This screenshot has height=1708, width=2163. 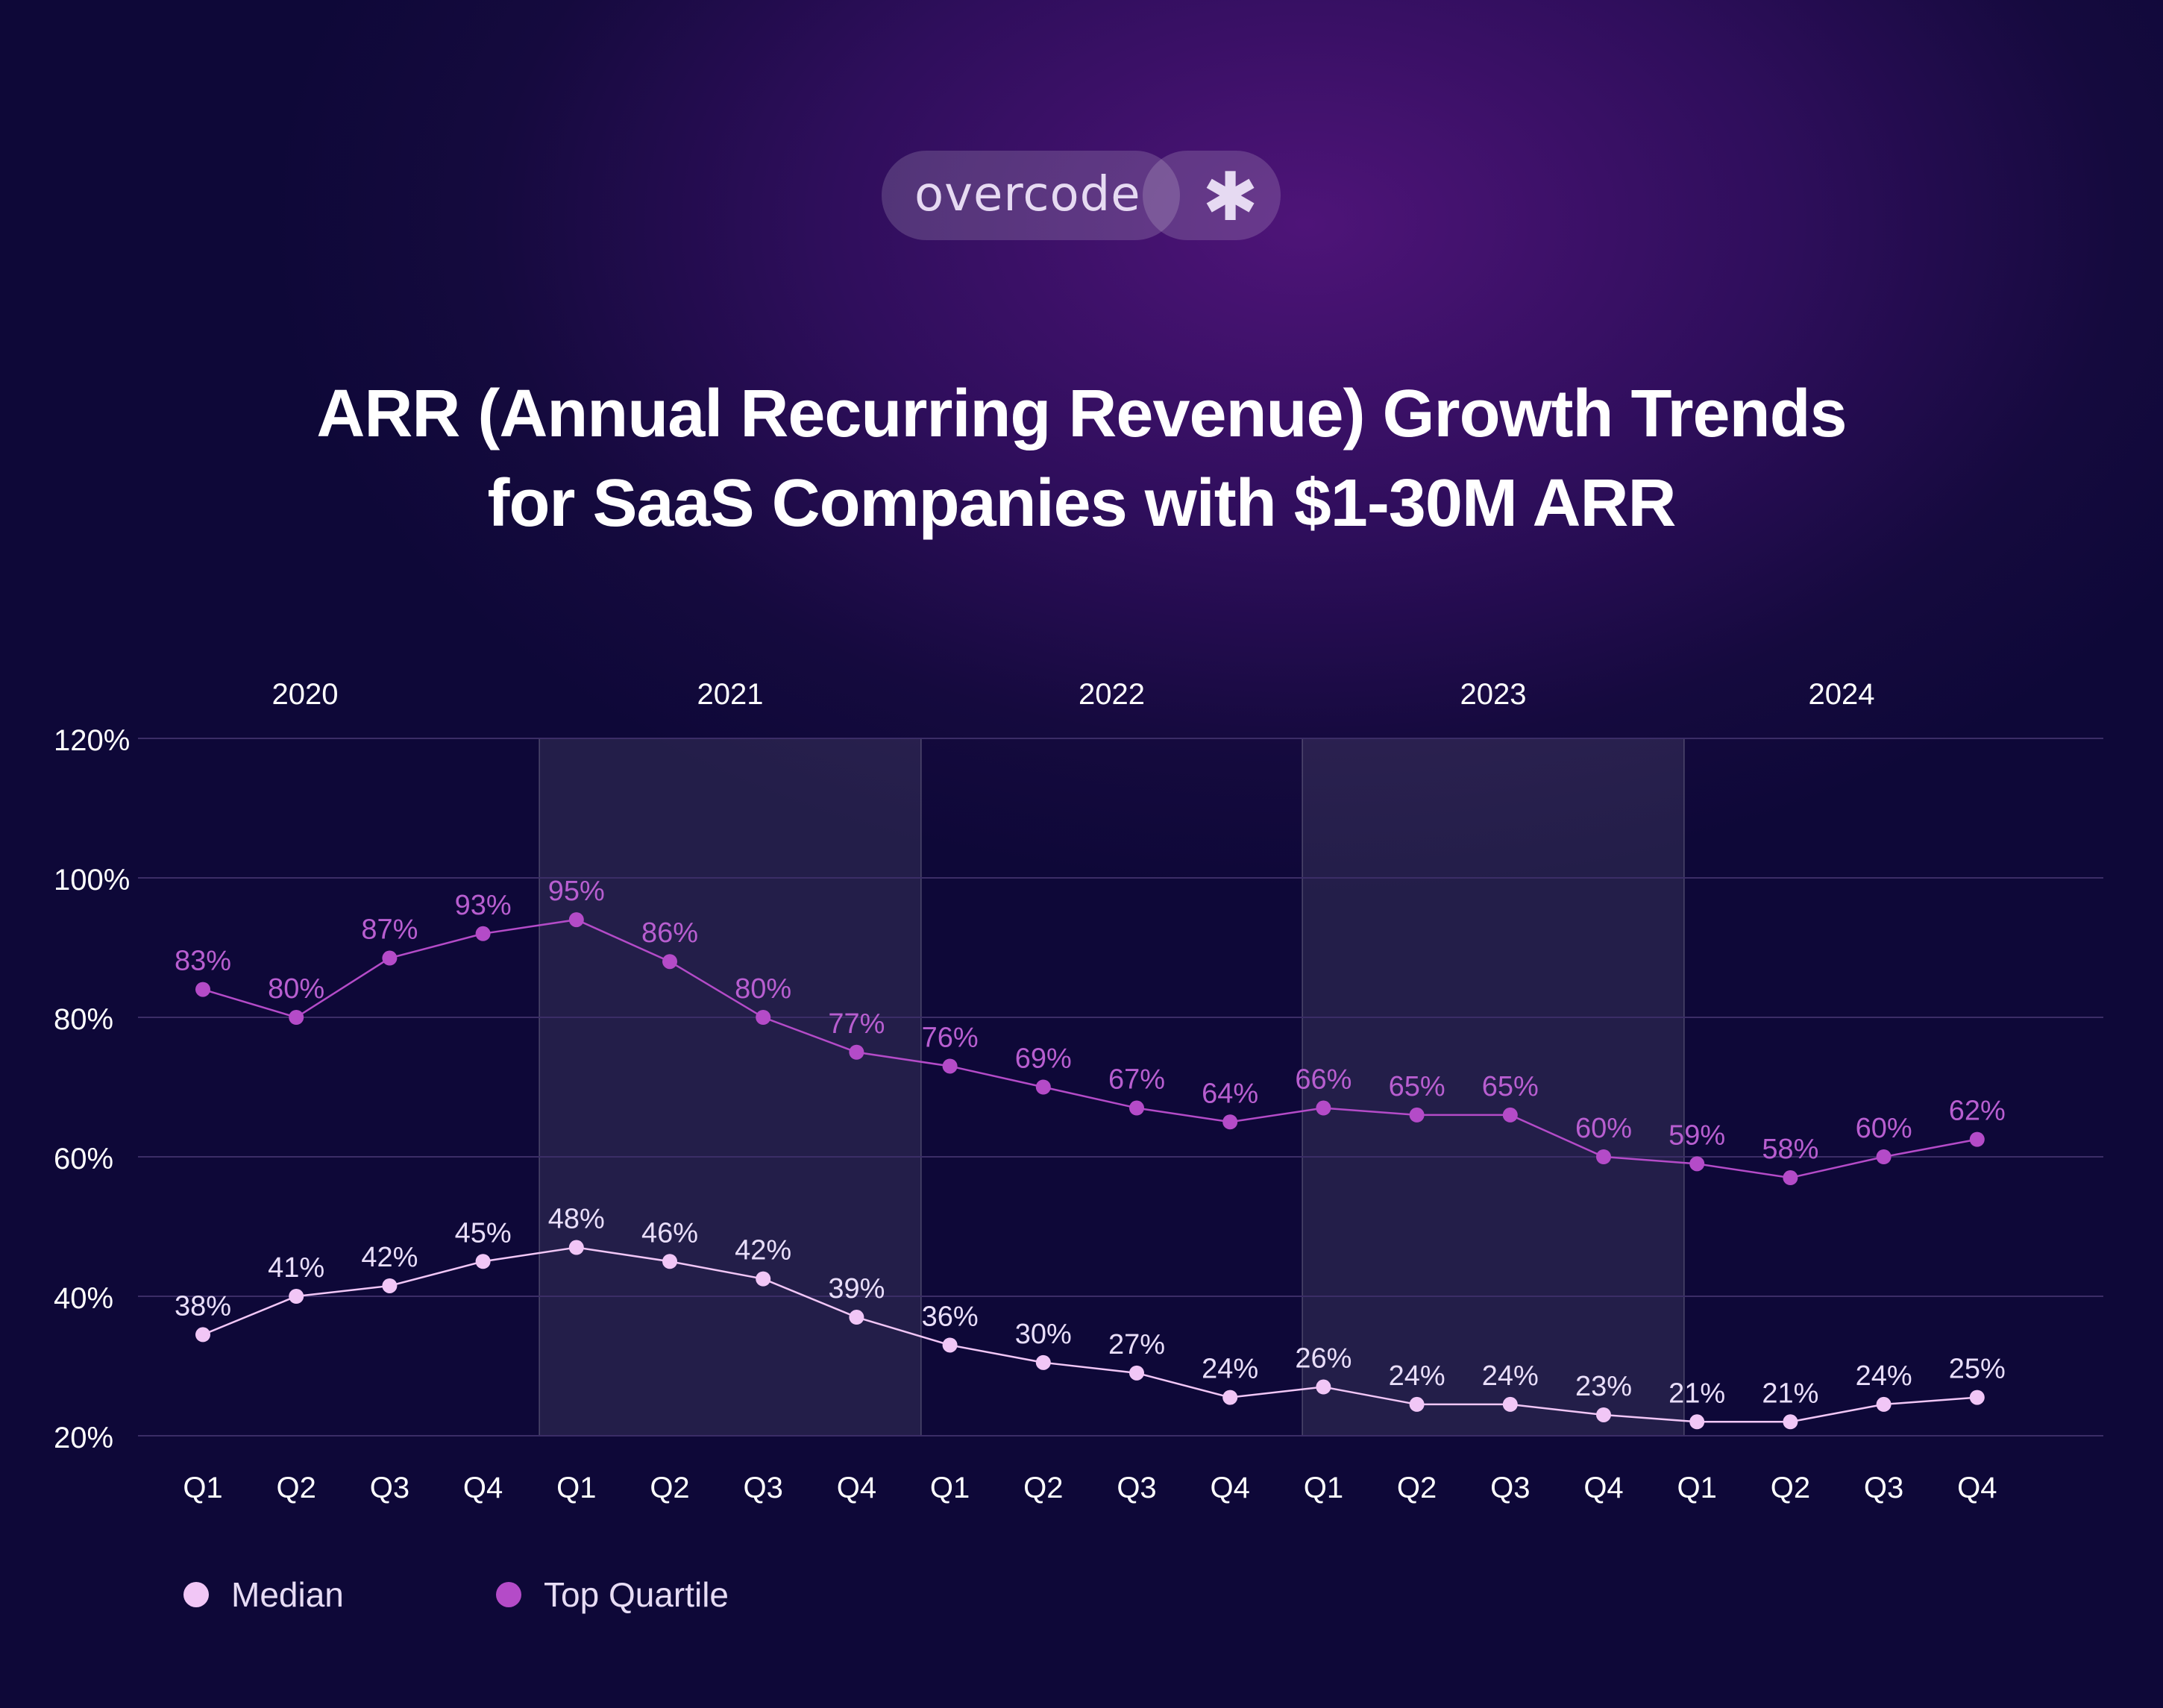 What do you see at coordinates (196, 1594) in the screenshot?
I see `legend-median-marker` at bounding box center [196, 1594].